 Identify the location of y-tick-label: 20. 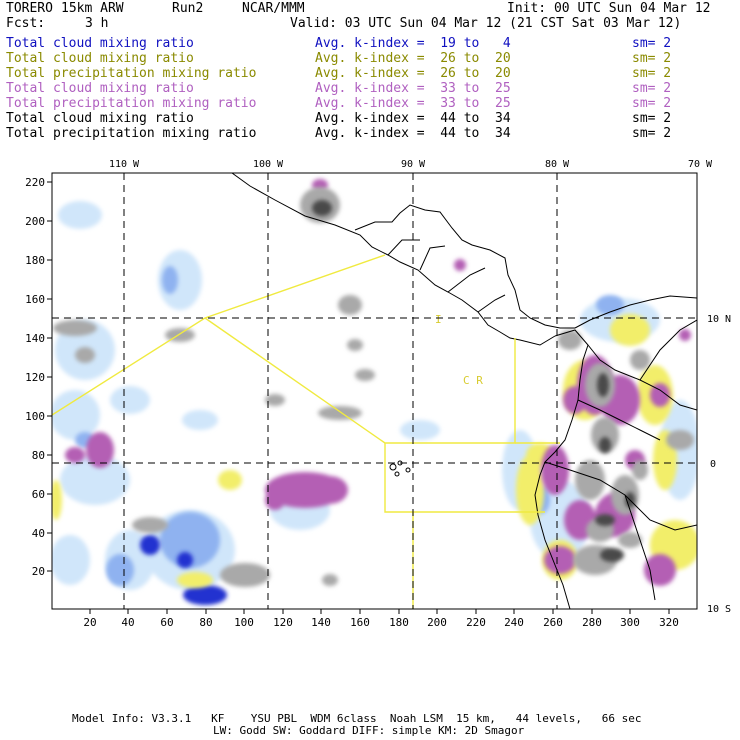
(38, 571).